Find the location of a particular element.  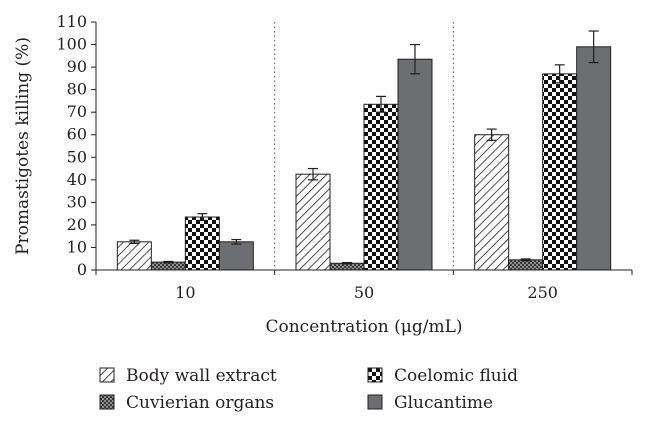

legend-label: Cuvierian organs is located at coordinates (200, 403).